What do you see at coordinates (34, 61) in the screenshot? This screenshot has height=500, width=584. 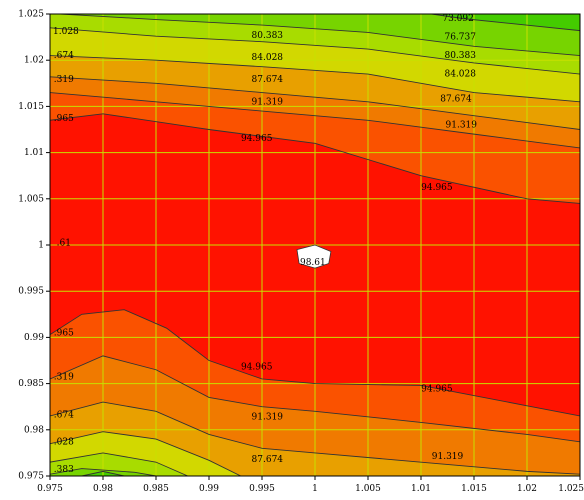 I see `y-tick-label: 1.02` at bounding box center [34, 61].